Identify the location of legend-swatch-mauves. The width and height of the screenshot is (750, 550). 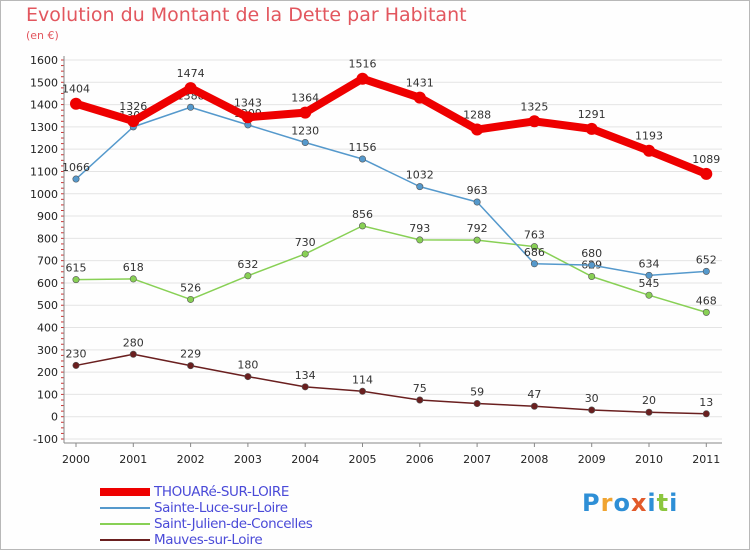
(125, 540).